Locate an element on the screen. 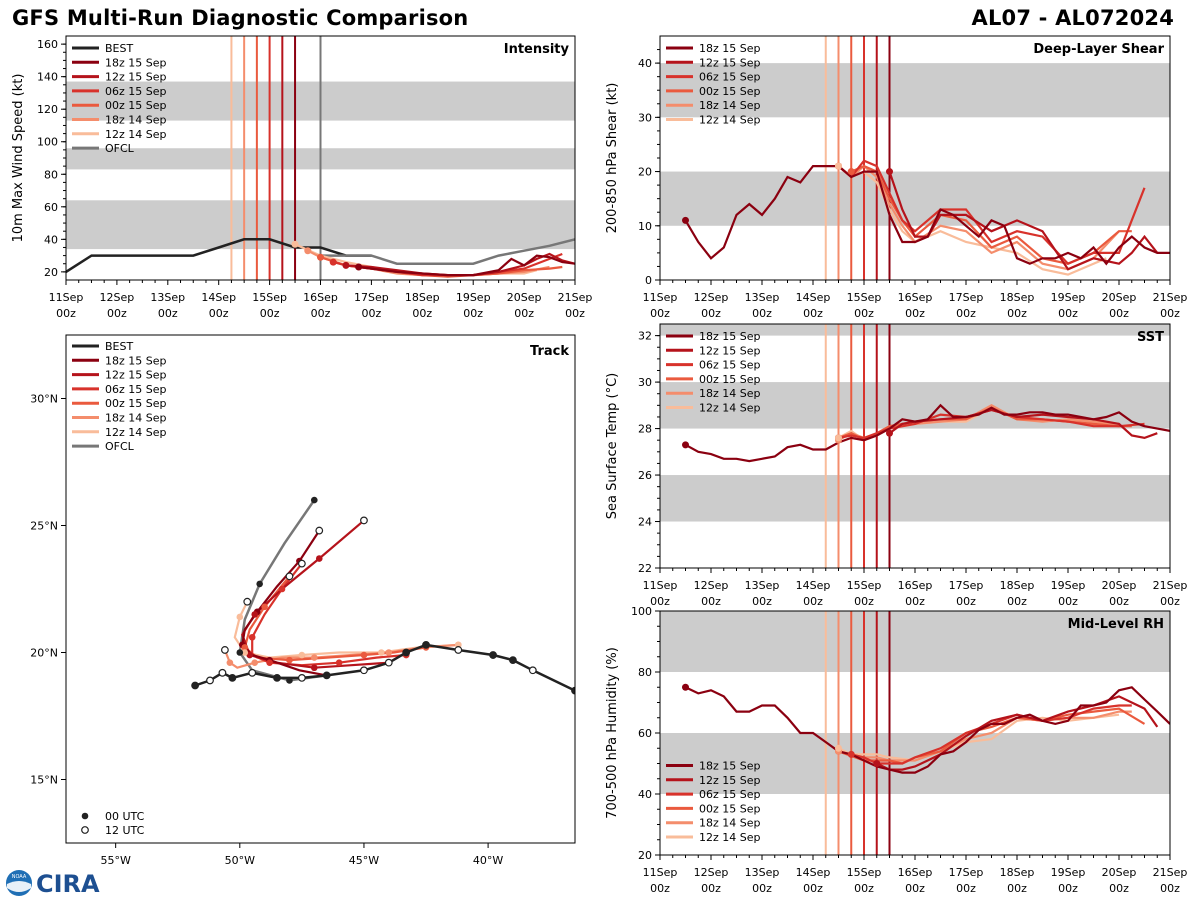 Image resolution: width=1200 pixels, height=900 pixels. series-12z-15-sep is located at coordinates (1017, 733).